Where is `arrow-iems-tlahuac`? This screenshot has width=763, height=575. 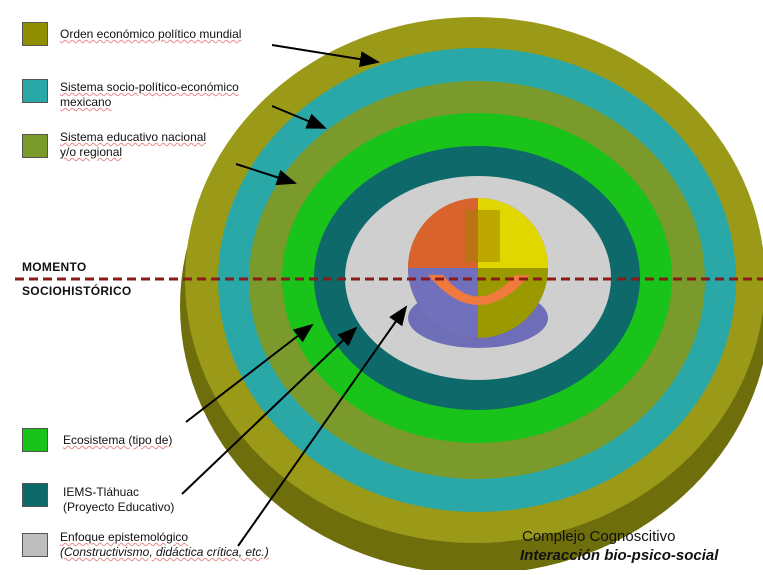 arrow-iems-tlahuac is located at coordinates (269, 410).